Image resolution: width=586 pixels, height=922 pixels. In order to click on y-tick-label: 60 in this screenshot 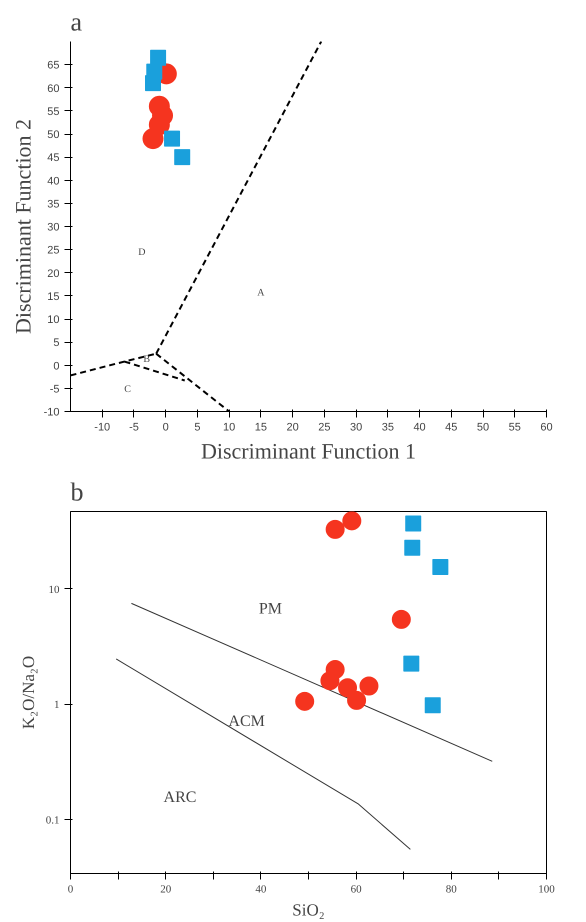, I will do `click(53, 88)`.